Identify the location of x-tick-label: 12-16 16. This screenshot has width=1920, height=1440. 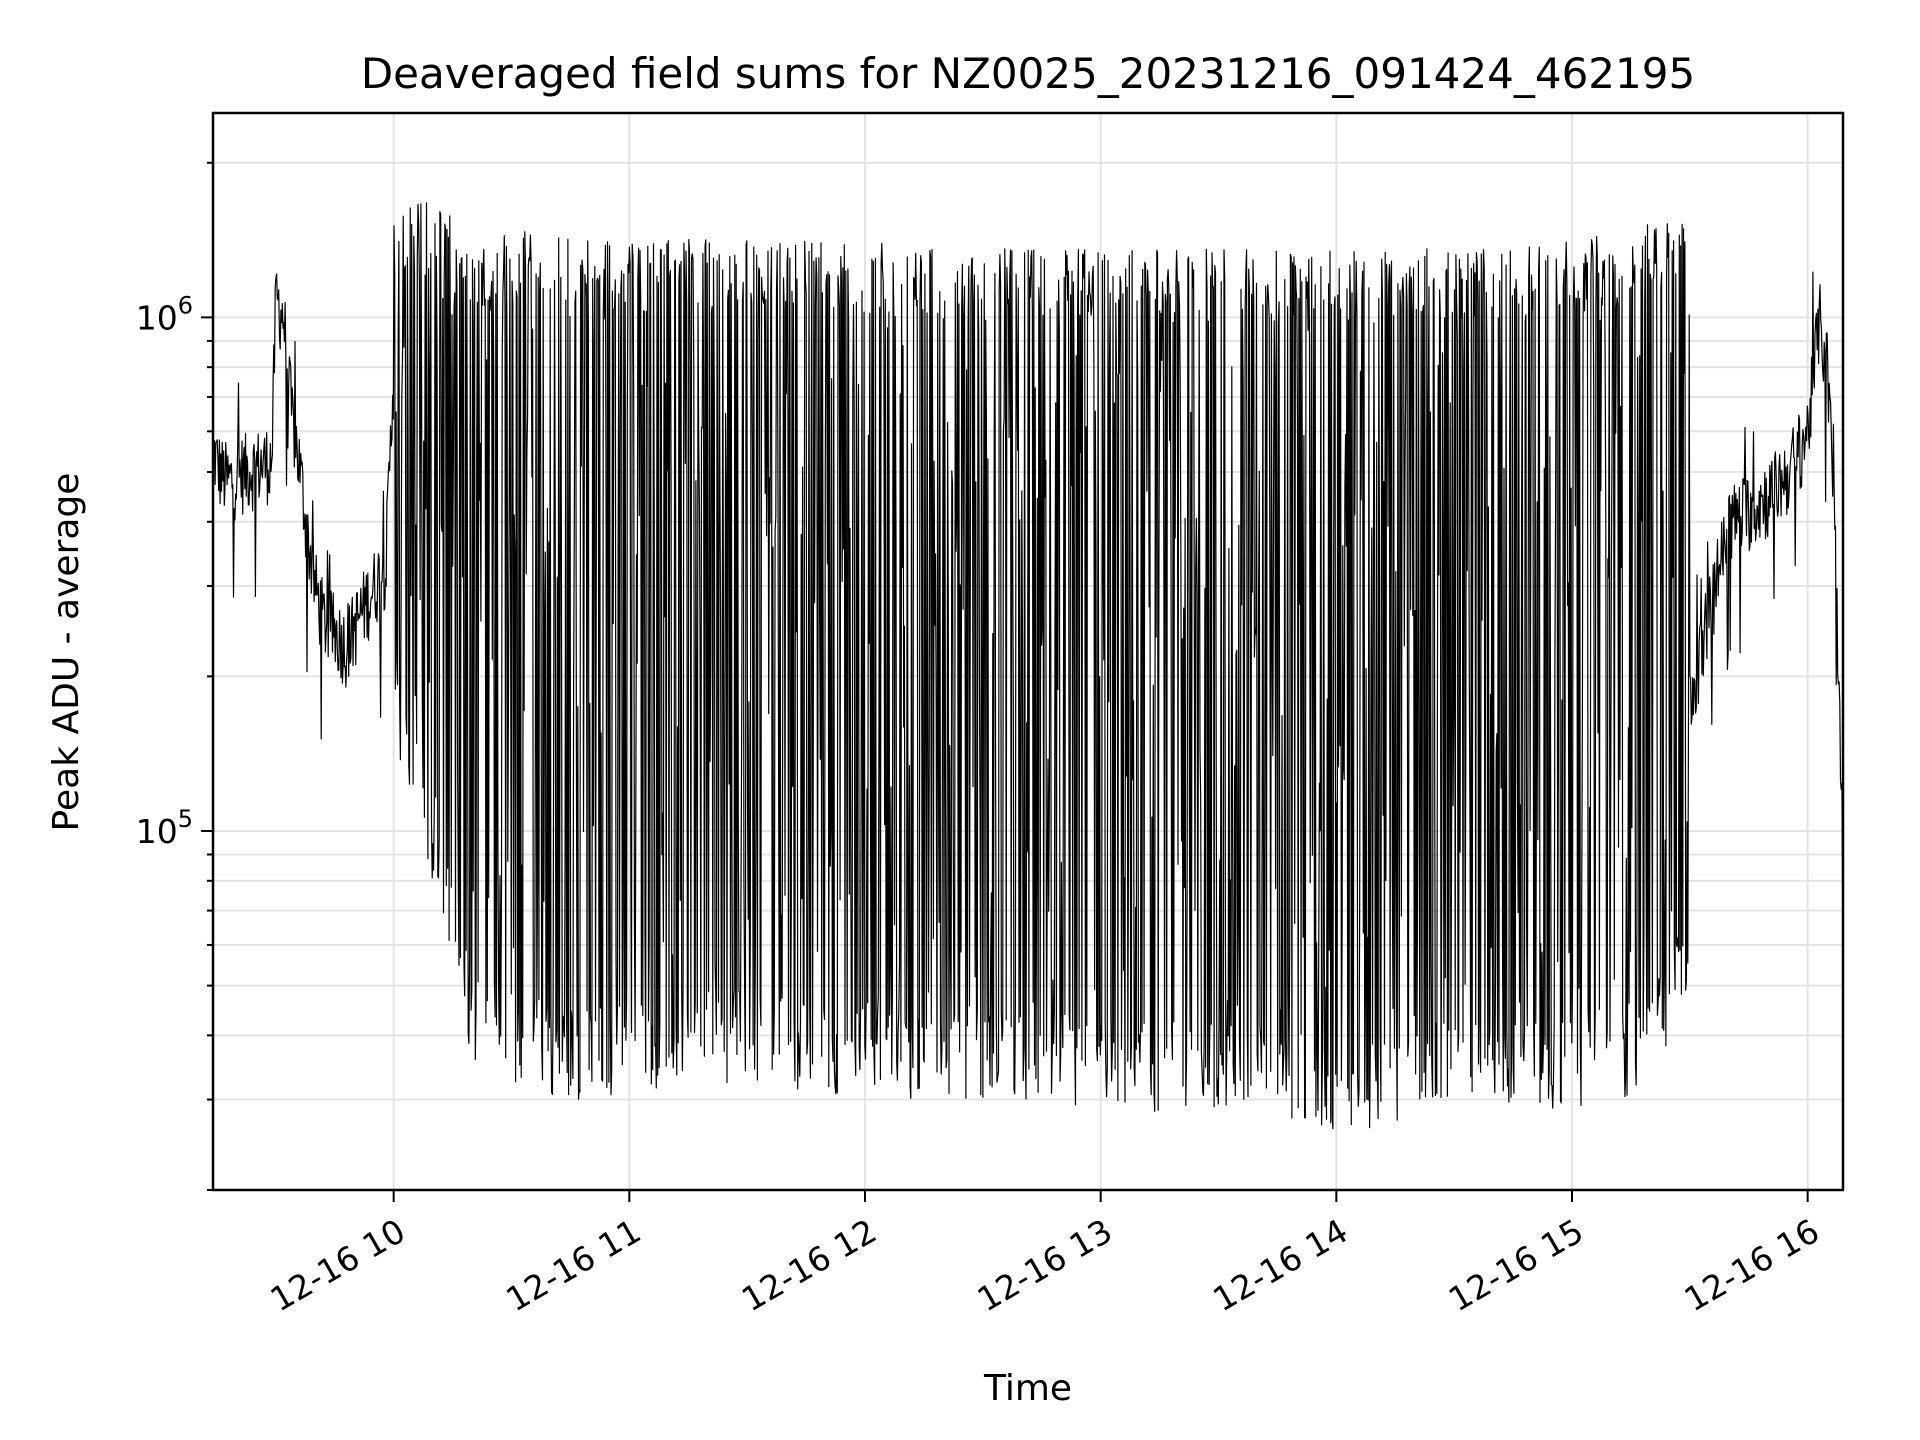
(1752, 1265).